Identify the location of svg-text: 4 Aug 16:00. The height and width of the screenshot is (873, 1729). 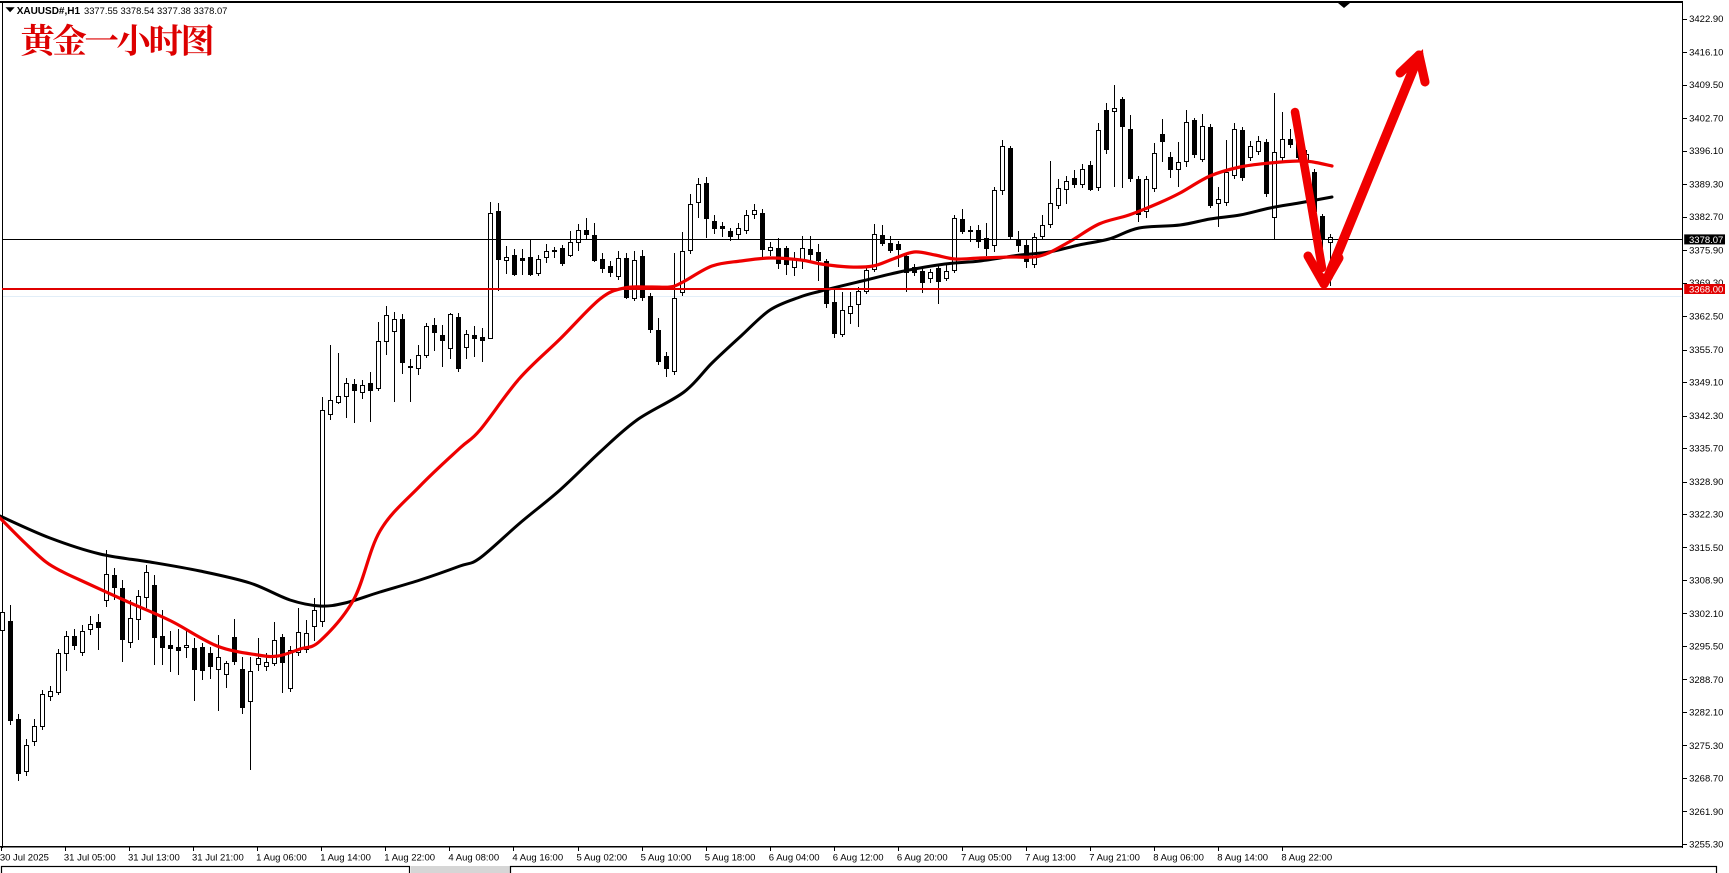
(537, 857).